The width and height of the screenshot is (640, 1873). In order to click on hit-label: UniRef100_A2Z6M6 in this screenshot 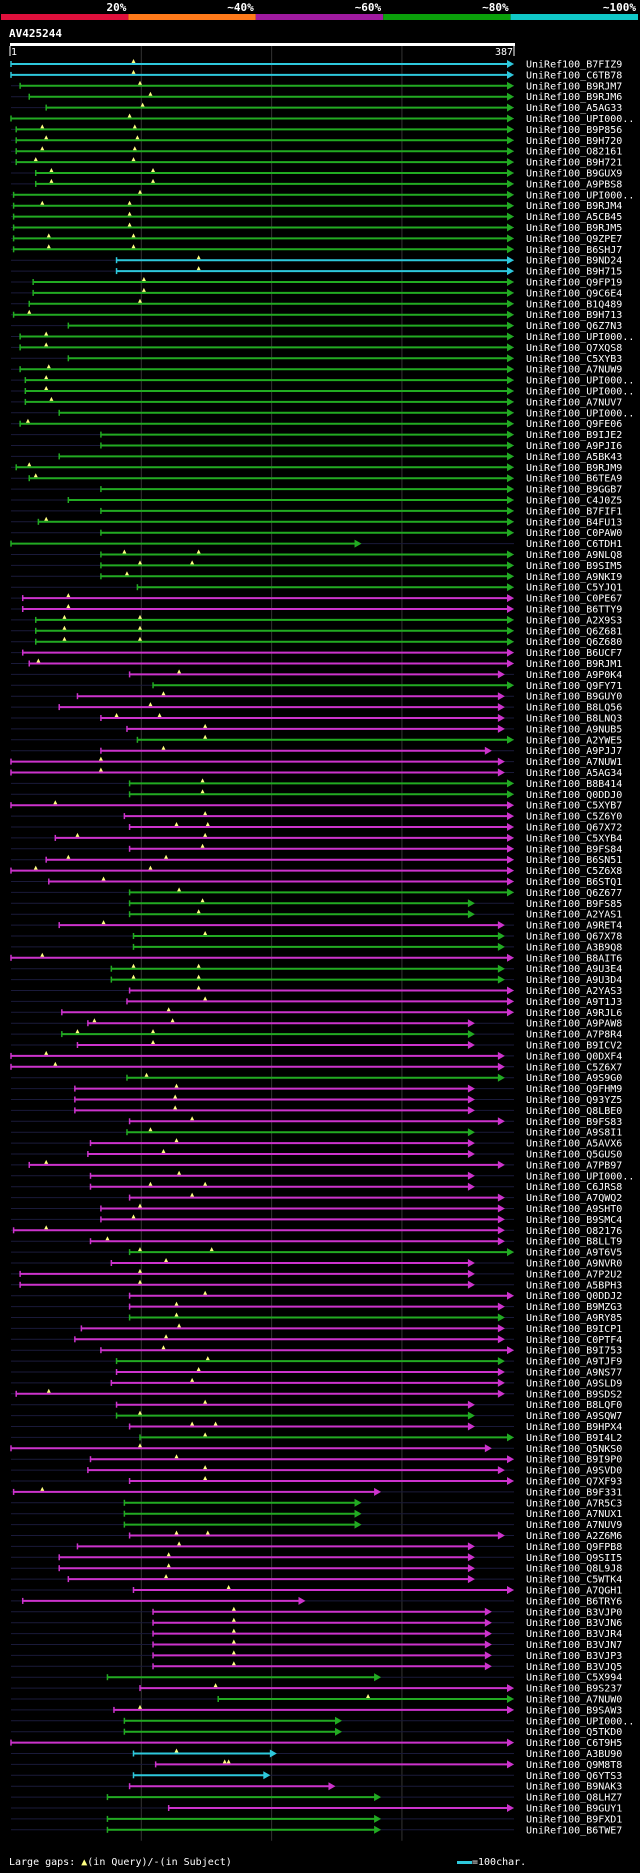, I will do `click(574, 1536)`.